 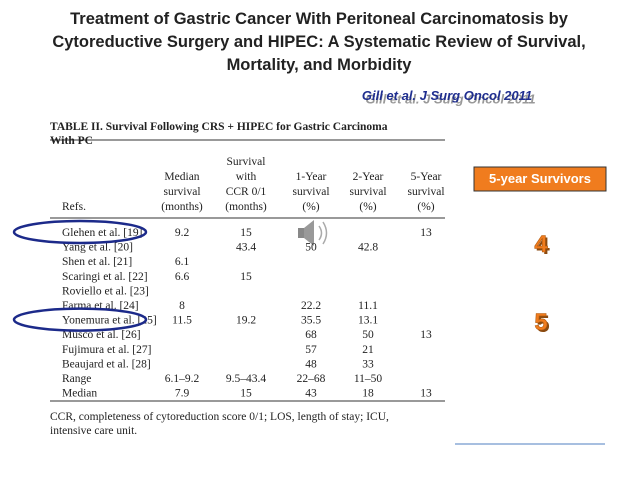 What do you see at coordinates (311, 350) in the screenshot?
I see `table-cell: 57` at bounding box center [311, 350].